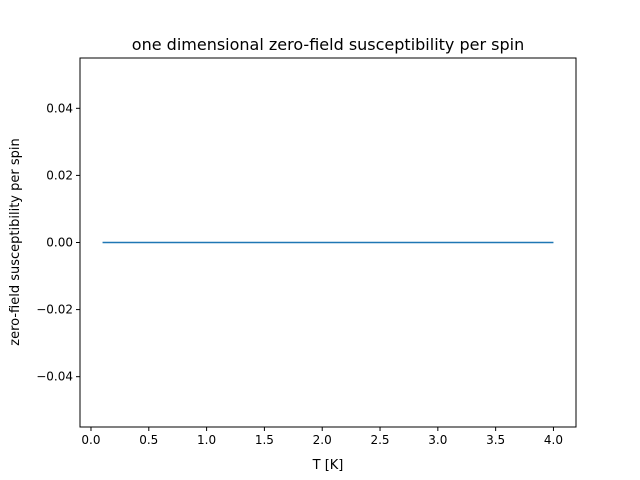 Image resolution: width=640 pixels, height=480 pixels. What do you see at coordinates (206, 440) in the screenshot?
I see `x-tick-label: 1.0` at bounding box center [206, 440].